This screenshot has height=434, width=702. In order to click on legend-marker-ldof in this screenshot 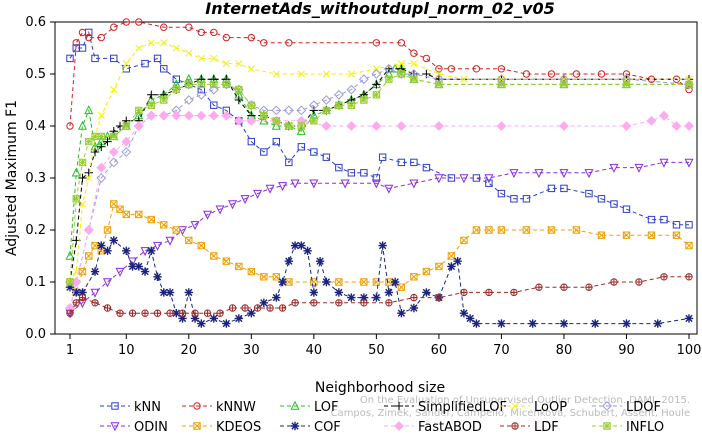, I will do `click(607, 406)`.